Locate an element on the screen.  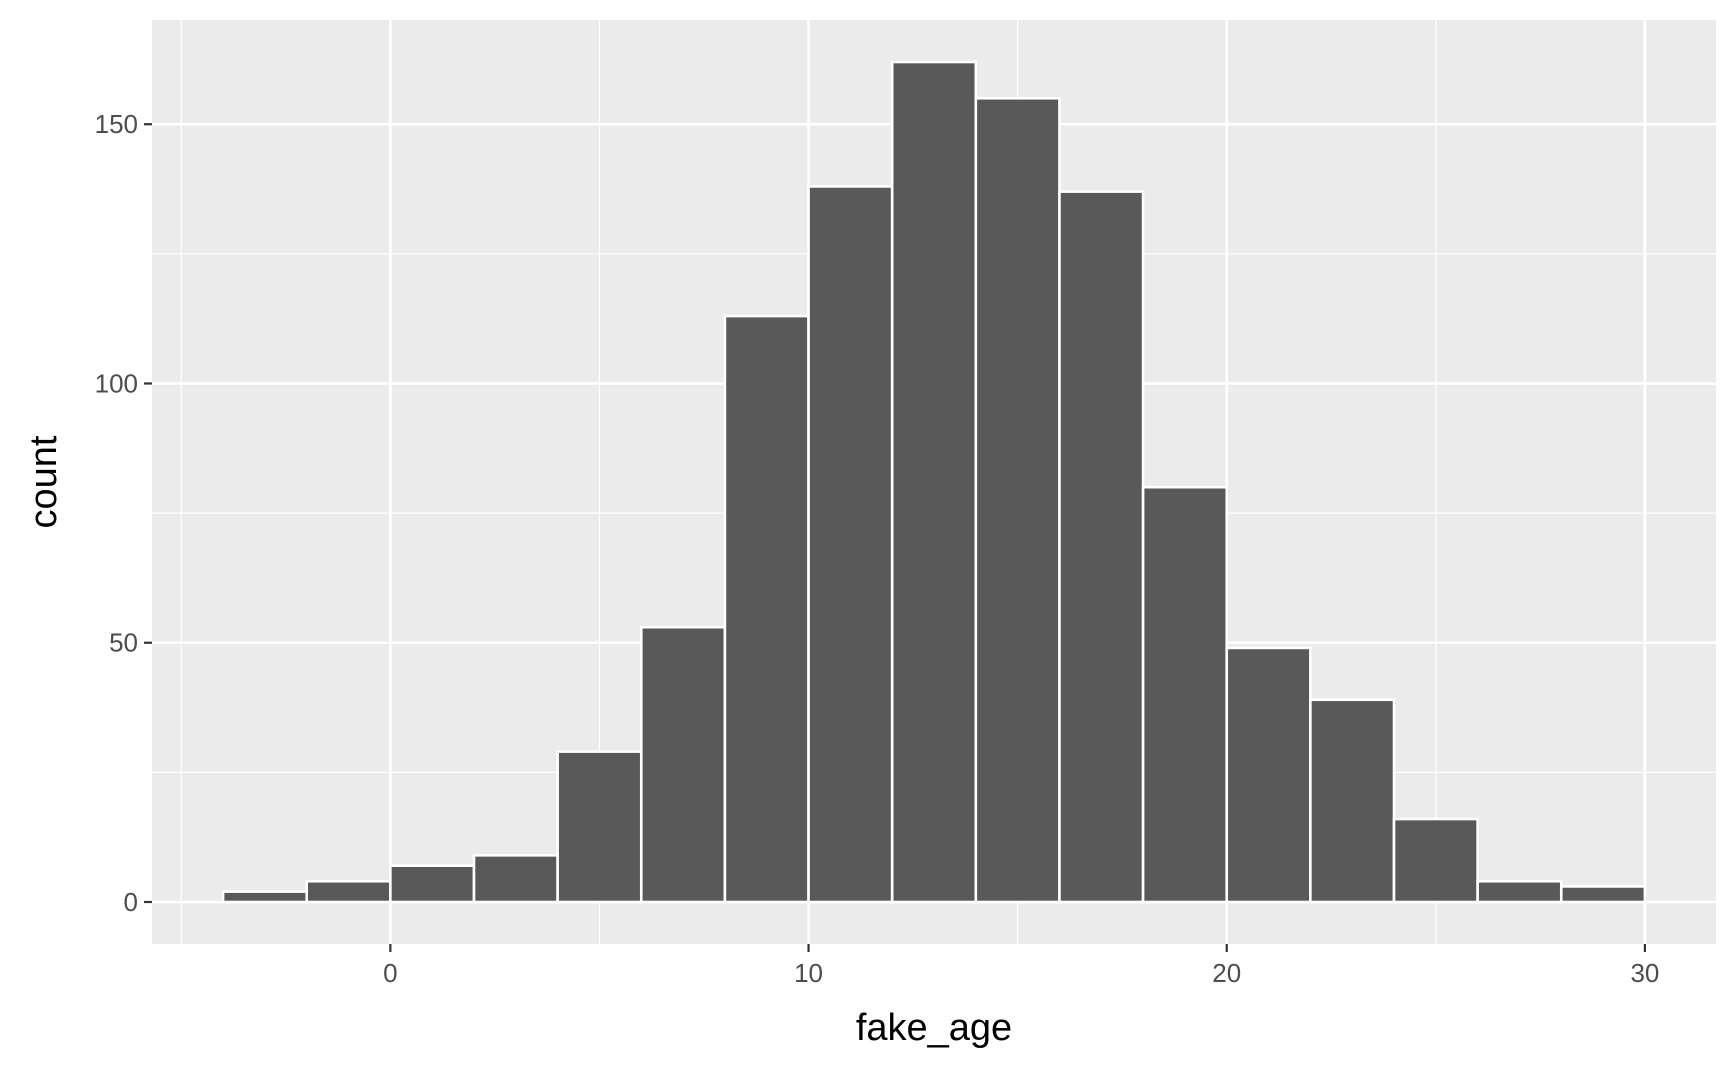
y-axis: 0 50 100 150 is located at coordinates (123, 513).